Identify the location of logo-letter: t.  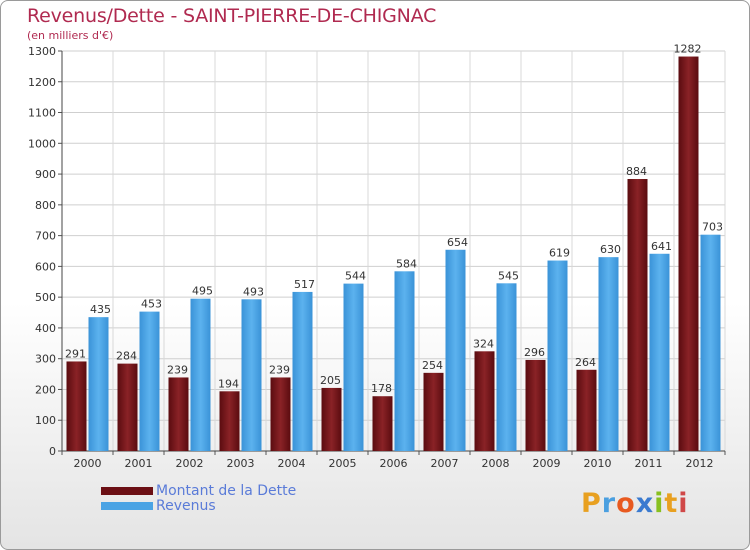
(671, 503).